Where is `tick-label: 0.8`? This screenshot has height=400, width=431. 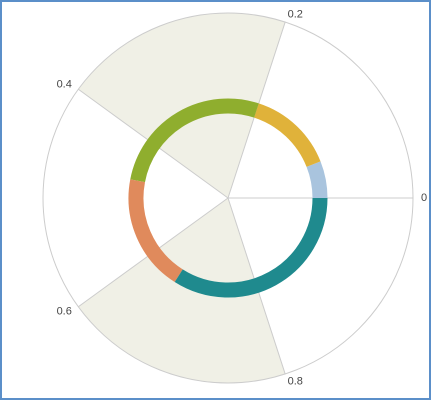
tick-label: 0.8 is located at coordinates (295, 381).